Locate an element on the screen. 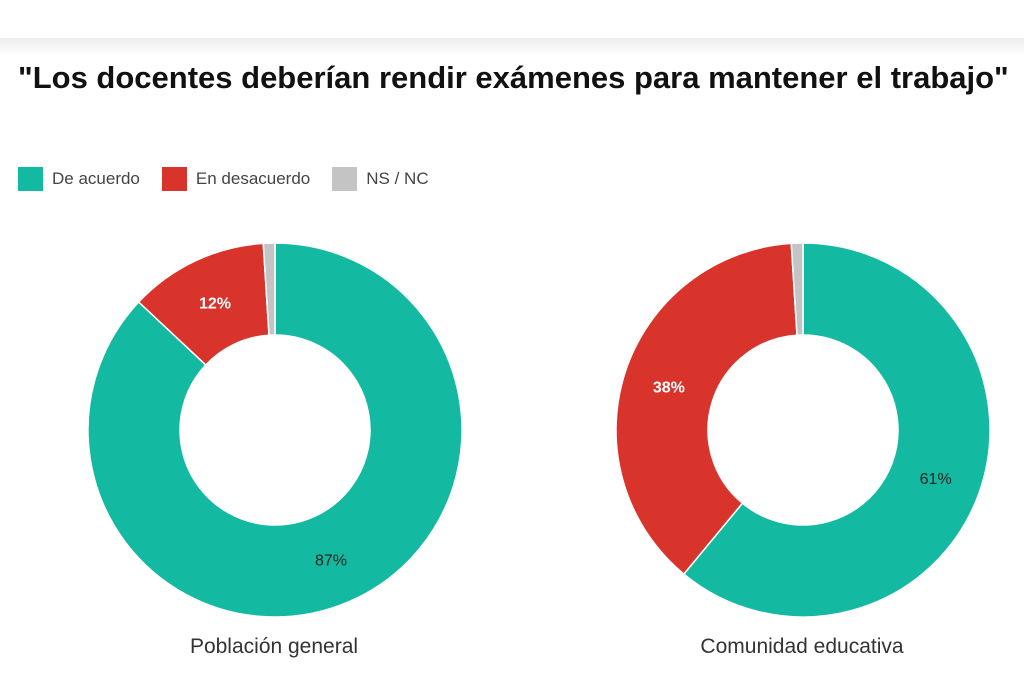 Image resolution: width=1024 pixels, height=683 pixels. legend-label: En desacuerdo is located at coordinates (253, 178).